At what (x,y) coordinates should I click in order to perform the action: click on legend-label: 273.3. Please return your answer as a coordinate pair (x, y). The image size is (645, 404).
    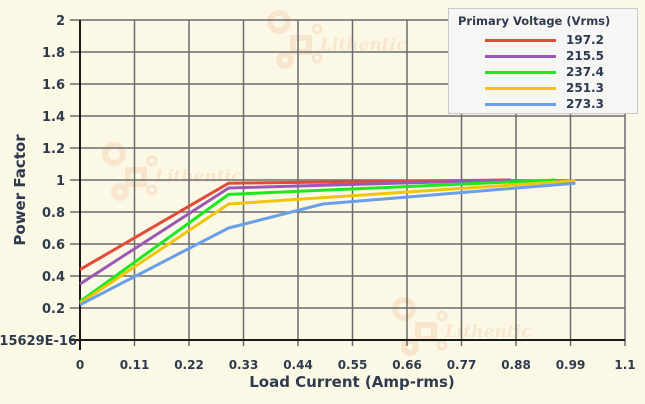
    Looking at the image, I should click on (585, 104).